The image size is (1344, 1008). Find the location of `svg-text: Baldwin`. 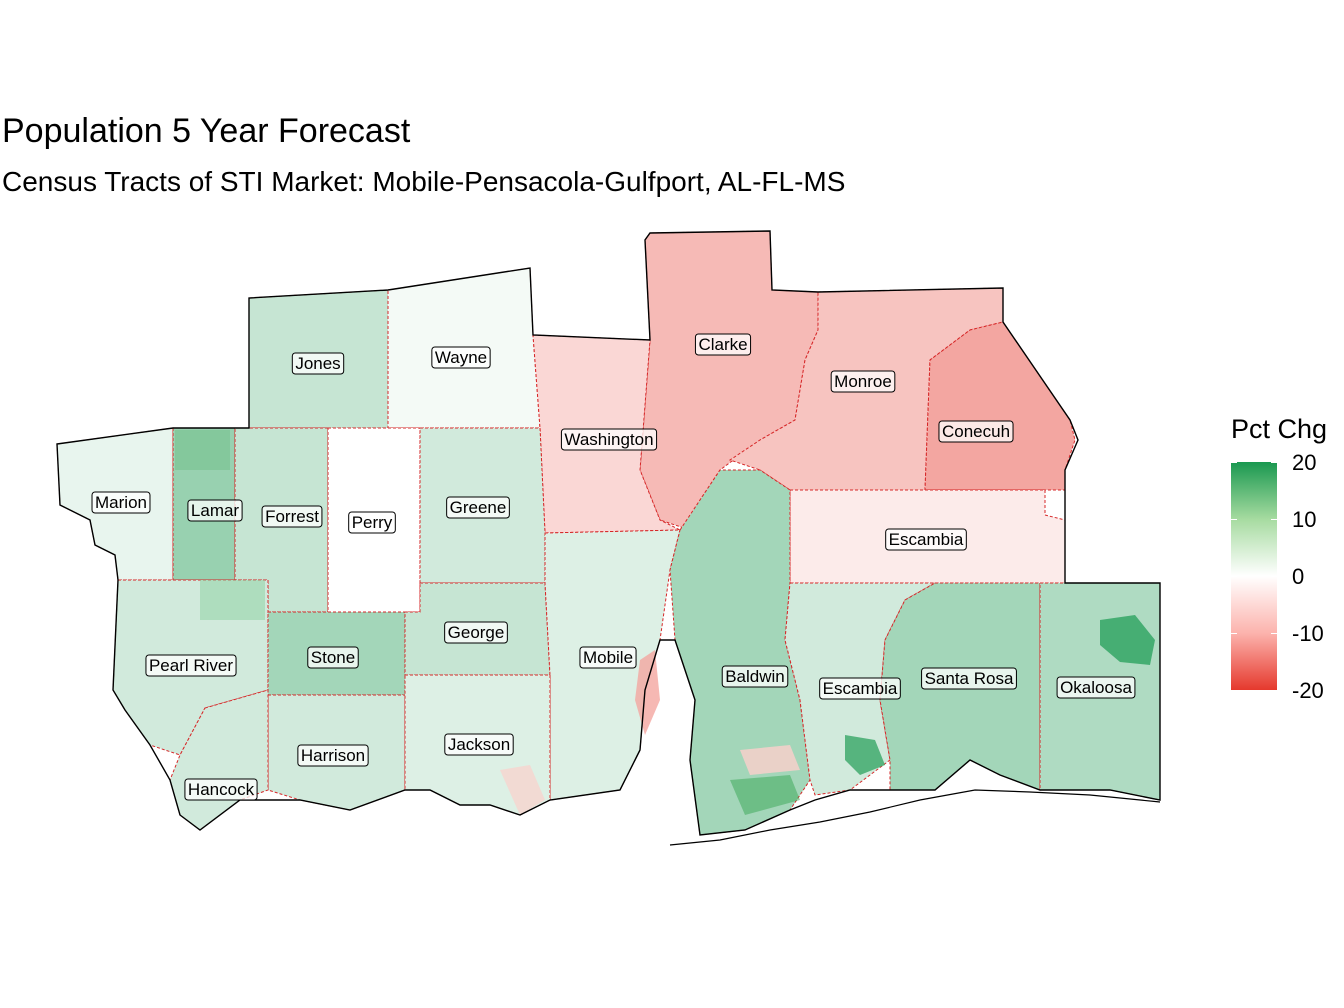

svg-text: Baldwin is located at coordinates (755, 676).